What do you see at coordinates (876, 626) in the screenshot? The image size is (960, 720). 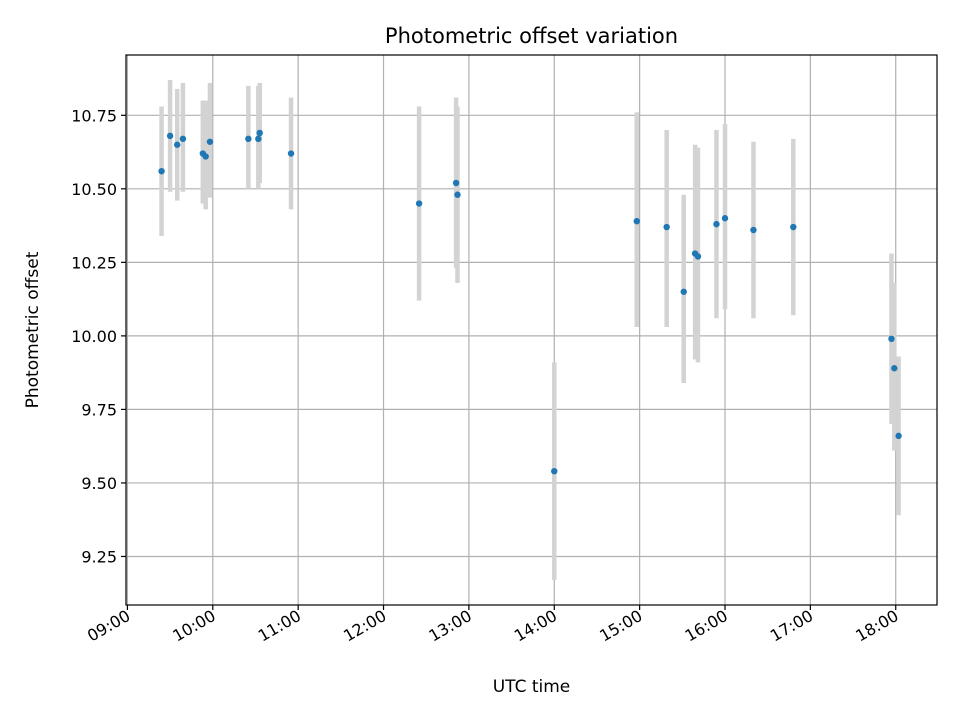 I see `x-tick-label: 18:00` at bounding box center [876, 626].